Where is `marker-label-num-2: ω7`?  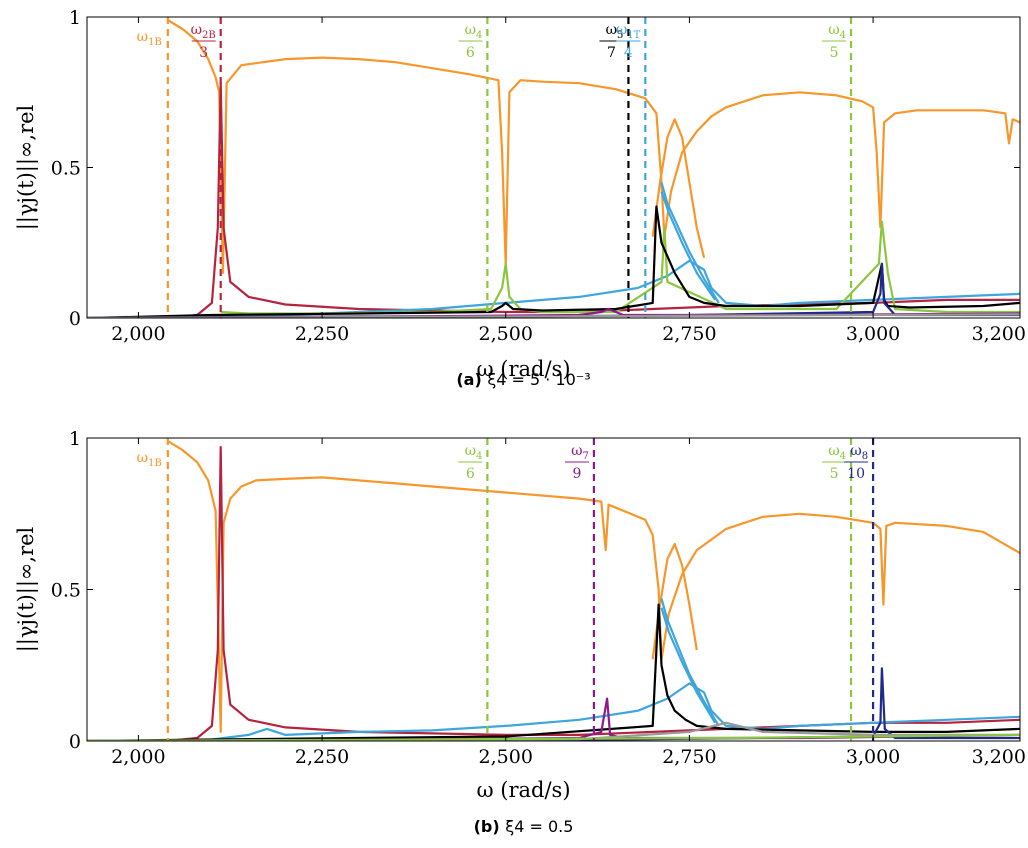
marker-label-num-2: ω7 is located at coordinates (580, 452).